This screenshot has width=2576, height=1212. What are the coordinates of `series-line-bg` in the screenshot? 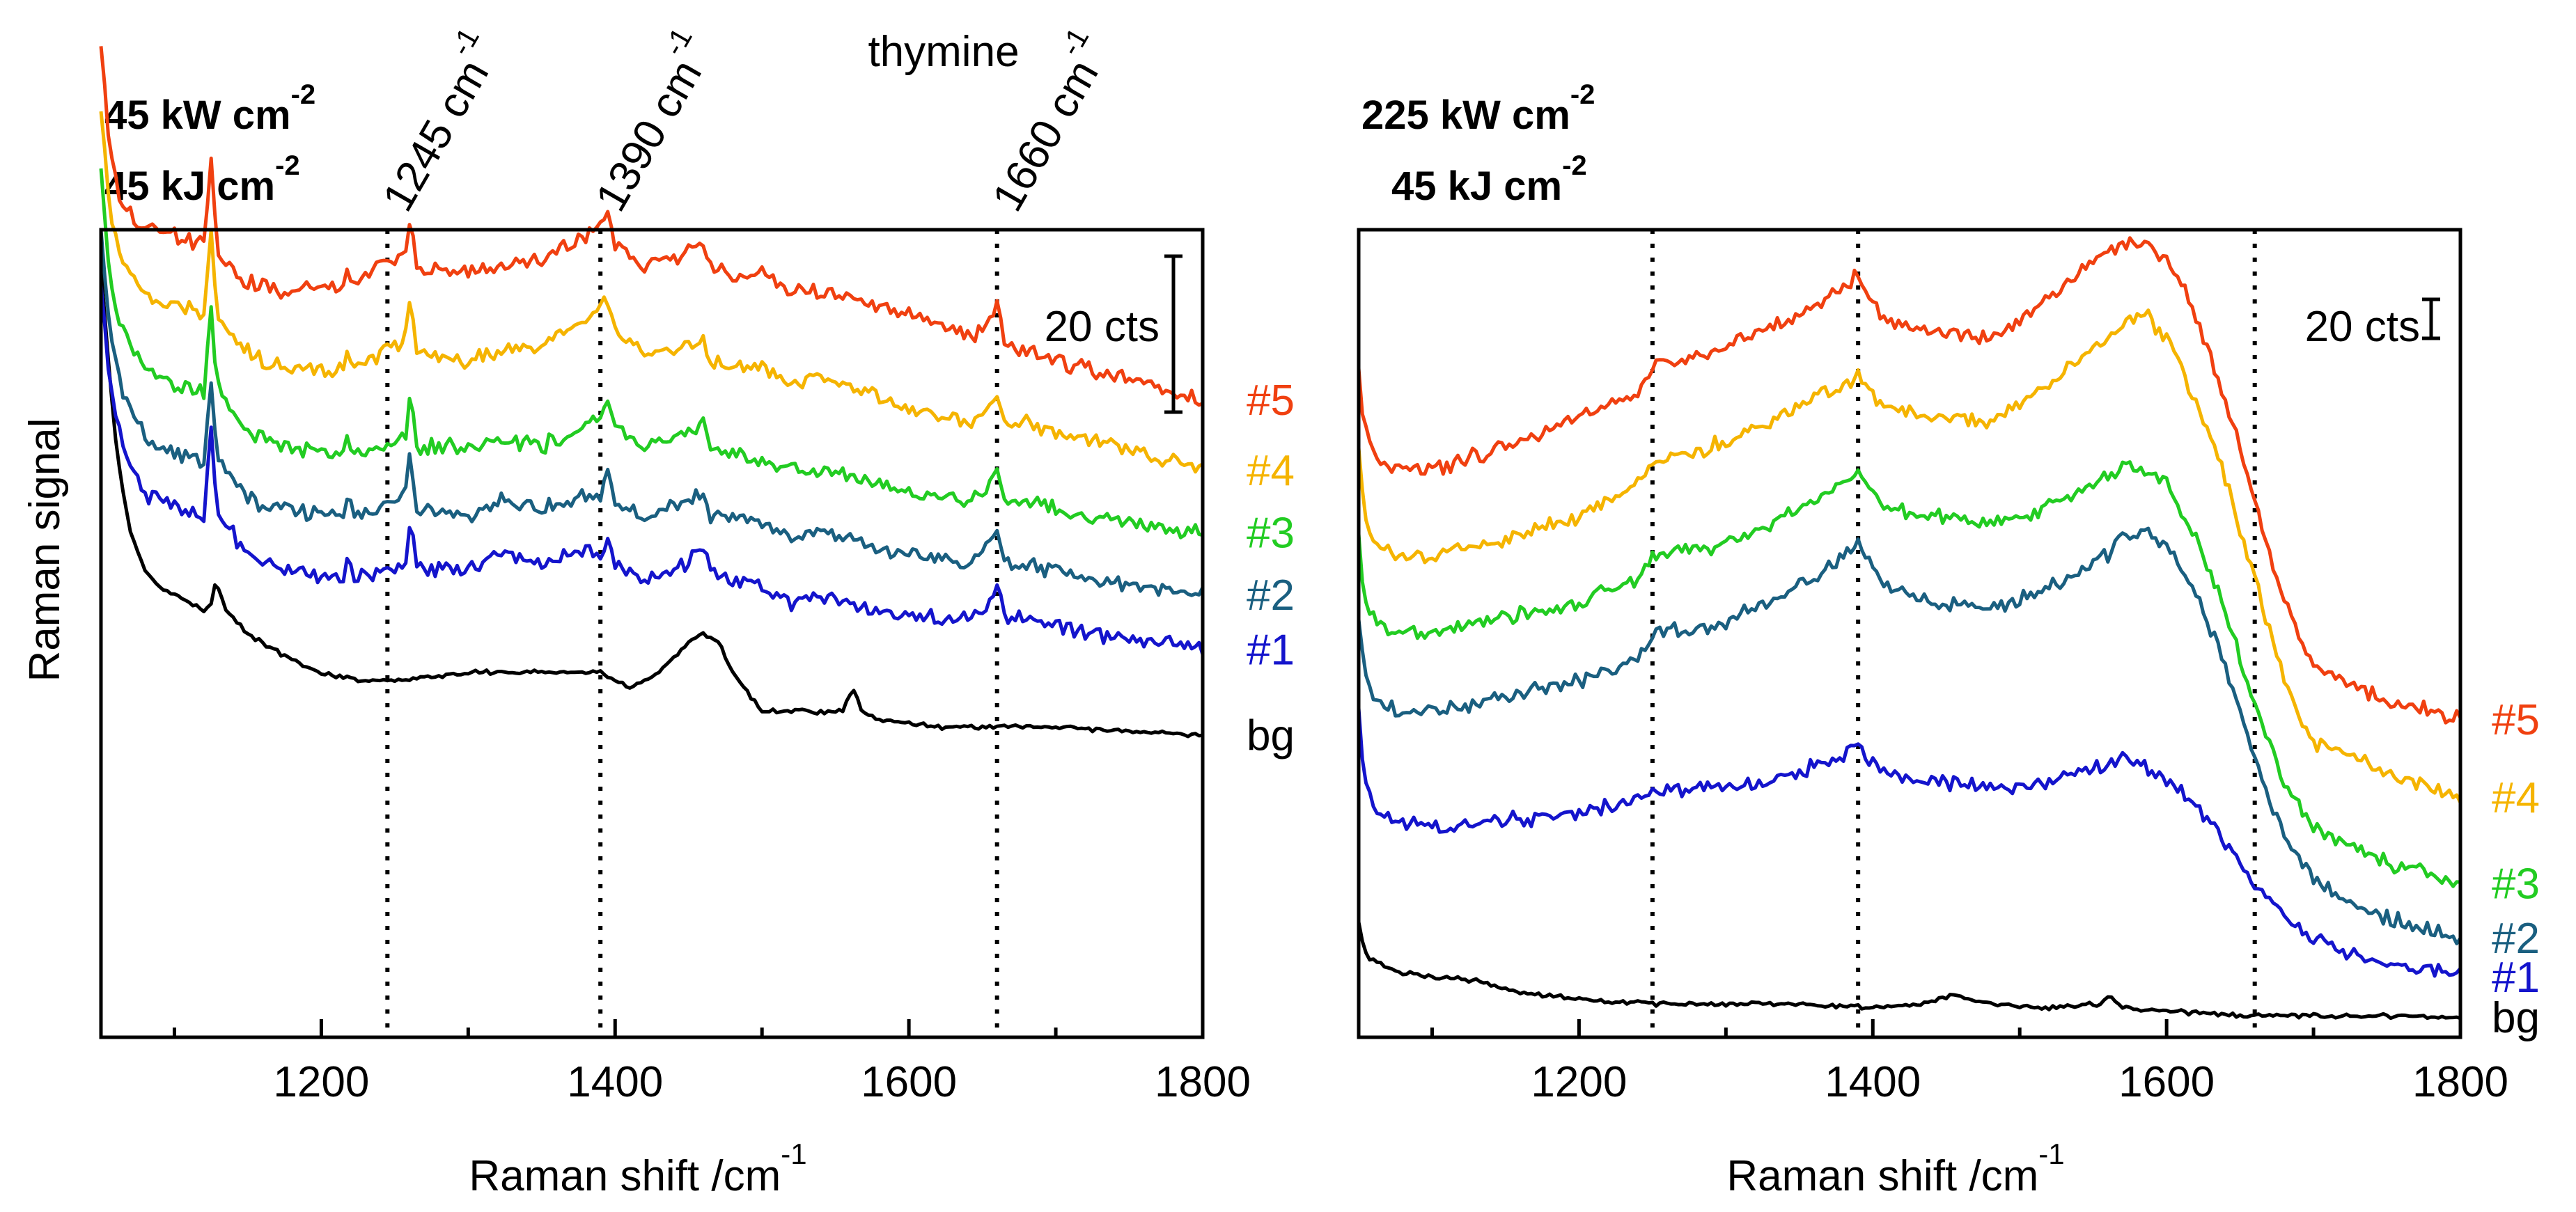 It's located at (1909, 971).